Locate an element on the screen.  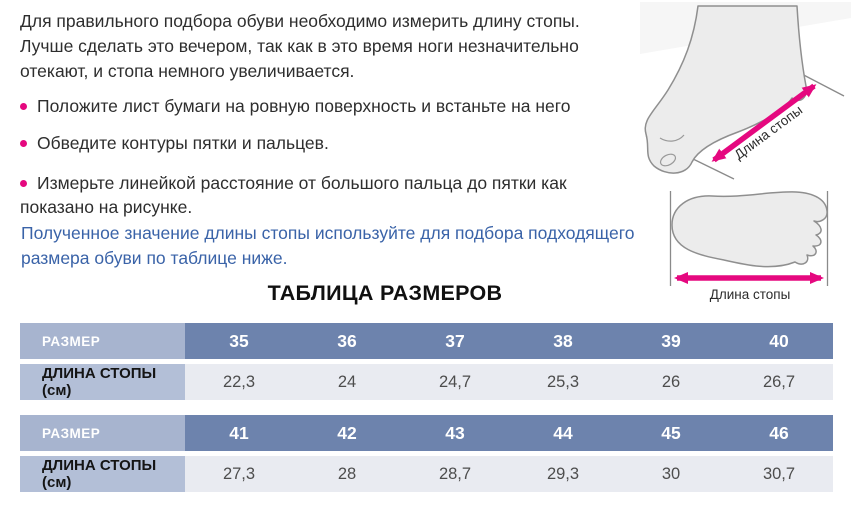
size-cell: 35 is located at coordinates (239, 341).